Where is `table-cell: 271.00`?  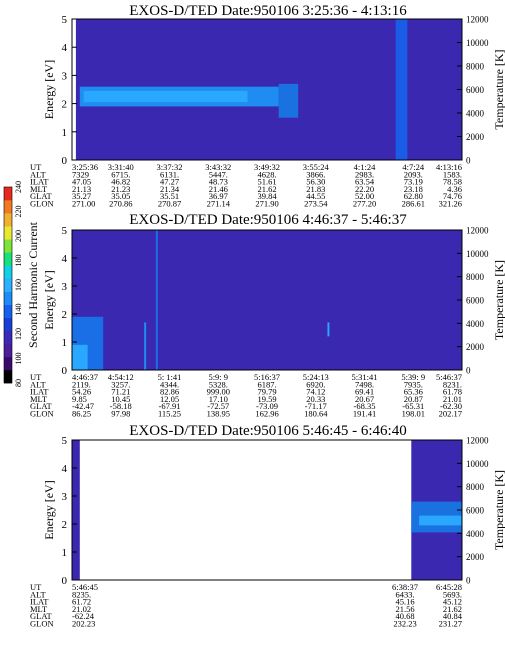 table-cell: 271.00 is located at coordinates (83, 204).